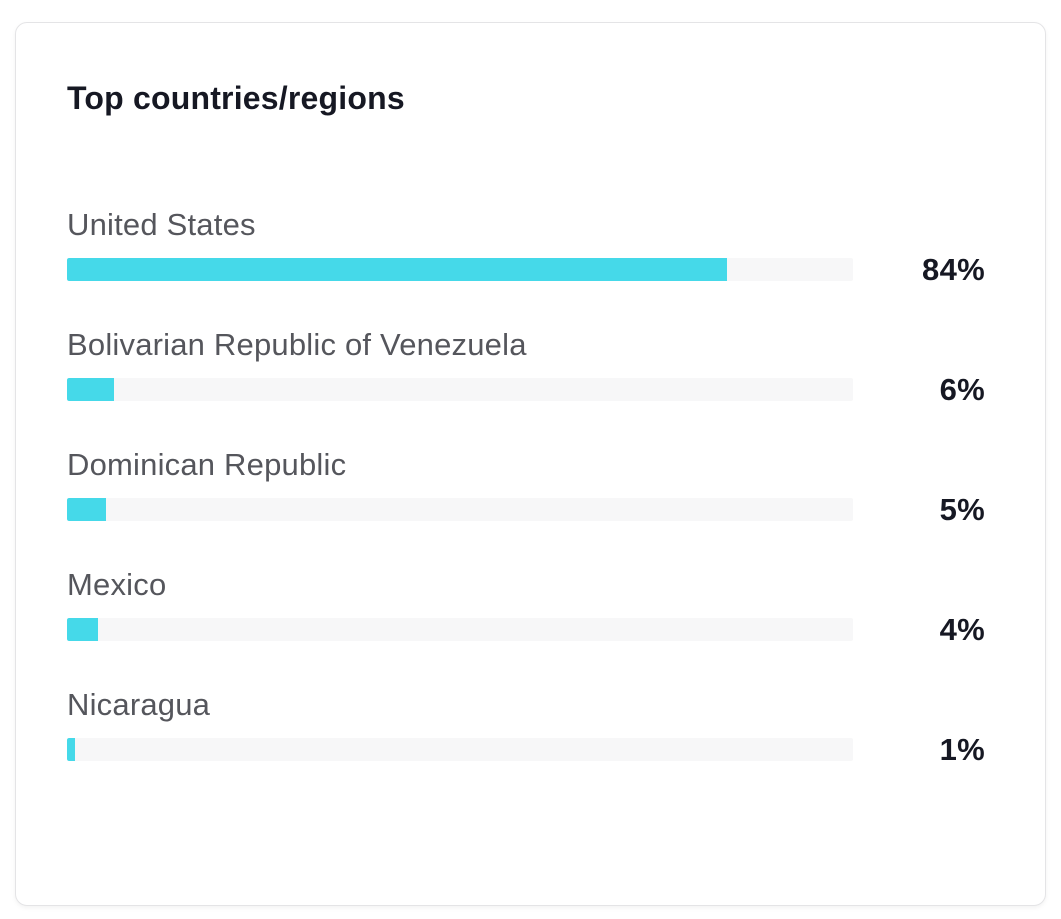 The height and width of the screenshot is (919, 1061). I want to click on country-row: Mexico 4%, so click(526, 605).